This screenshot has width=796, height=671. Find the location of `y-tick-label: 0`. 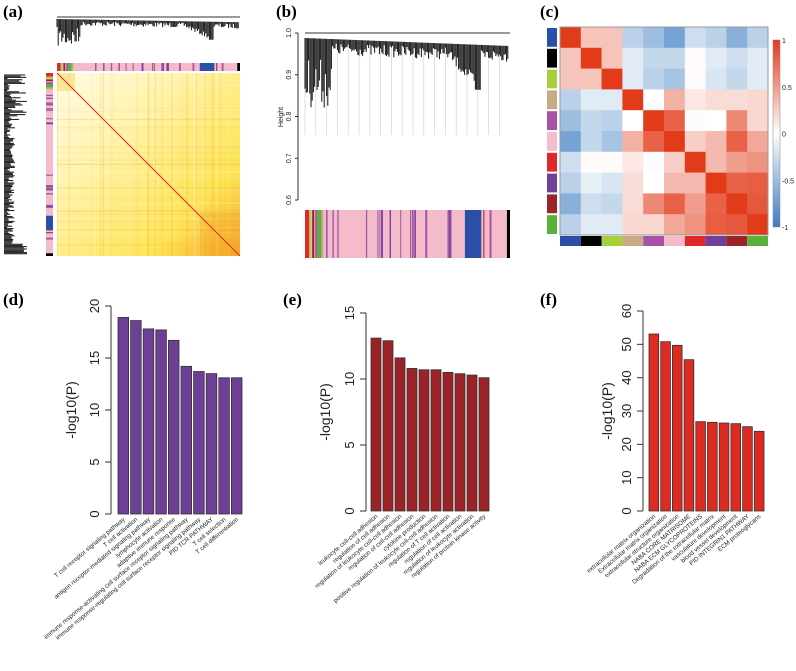

y-tick-label: 0 is located at coordinates (349, 510).